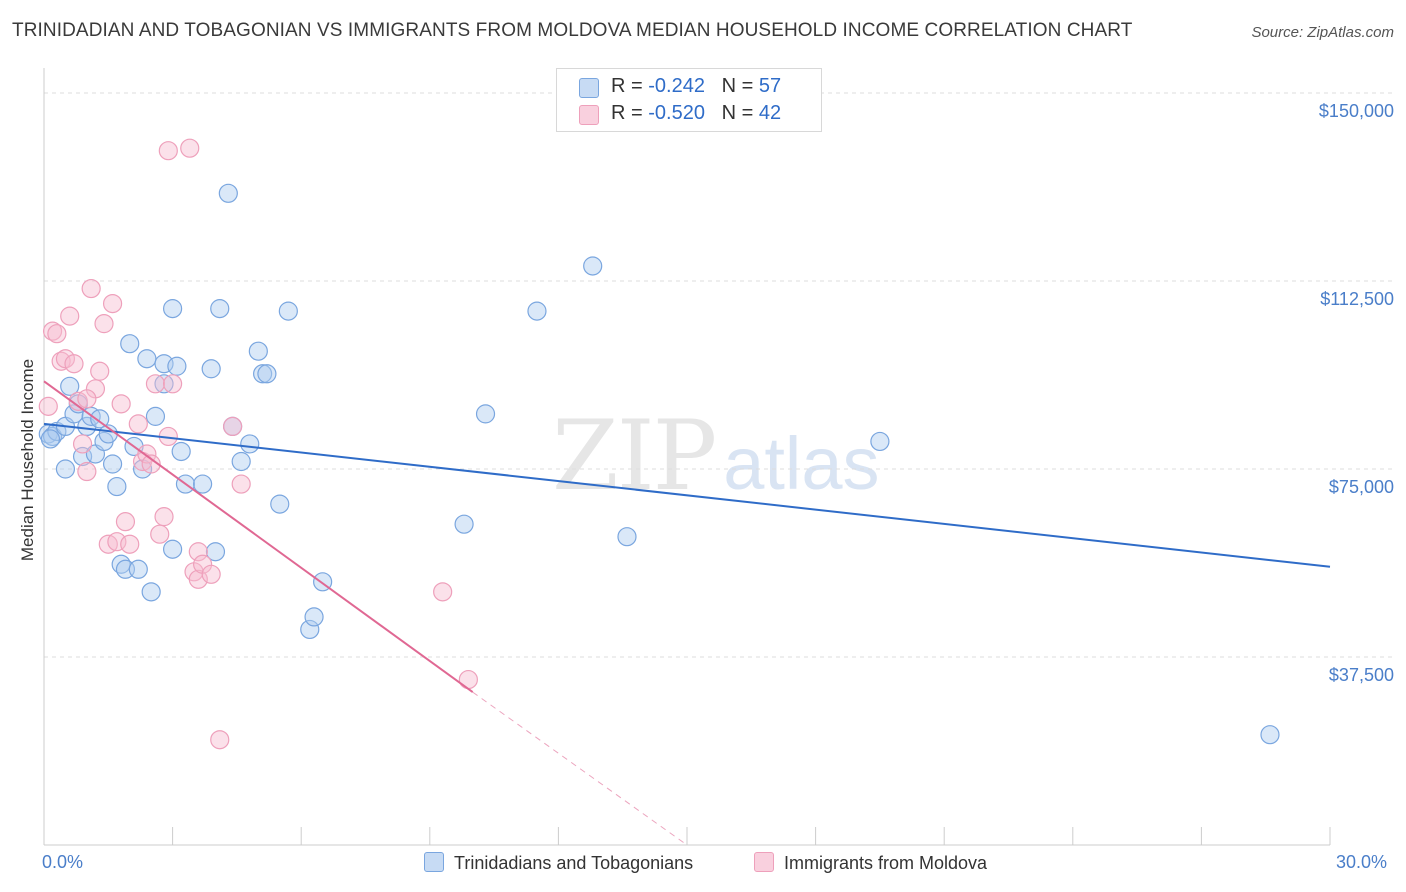 This screenshot has width=1406, height=892. I want to click on blue-swatch, so click(589, 88).